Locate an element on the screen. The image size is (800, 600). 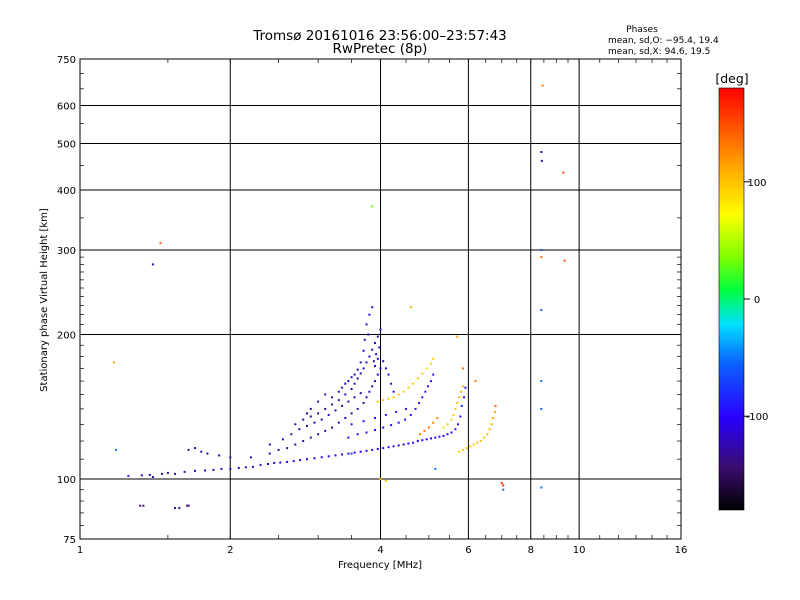
legend-x-stats: mean, sd,X: 94.6, 19.5 is located at coordinates (659, 52).